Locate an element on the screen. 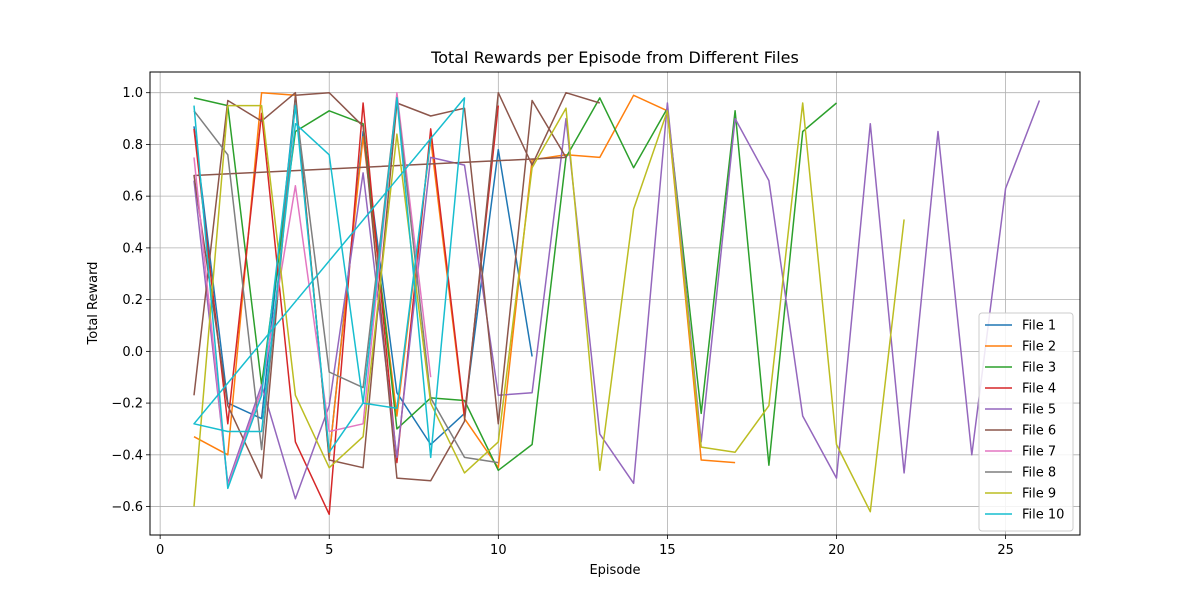 The image size is (1200, 600). legend-label: File 2 is located at coordinates (1039, 347).